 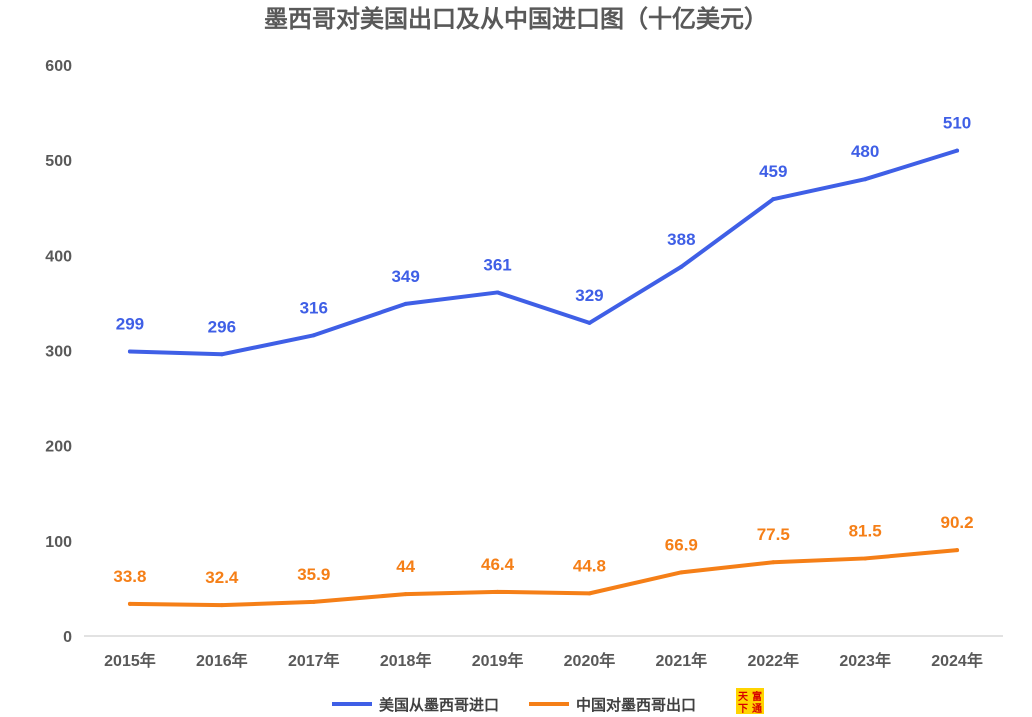 What do you see at coordinates (636, 705) in the screenshot?
I see `legend-label-series-2: 中国对墨西哥出口` at bounding box center [636, 705].